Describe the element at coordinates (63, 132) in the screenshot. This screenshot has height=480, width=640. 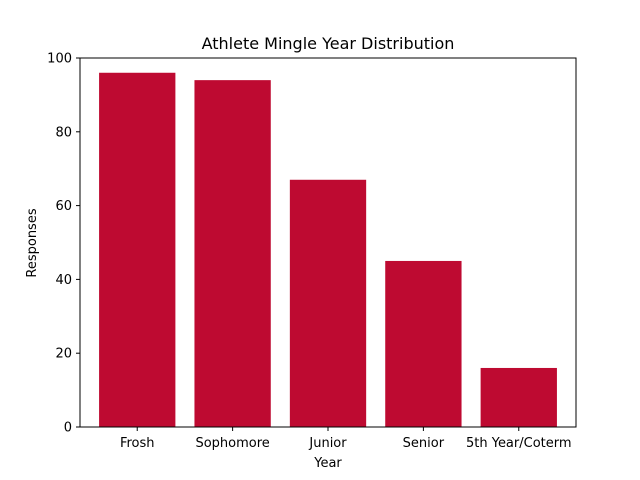
I see `y-tick-label: 80` at that location.